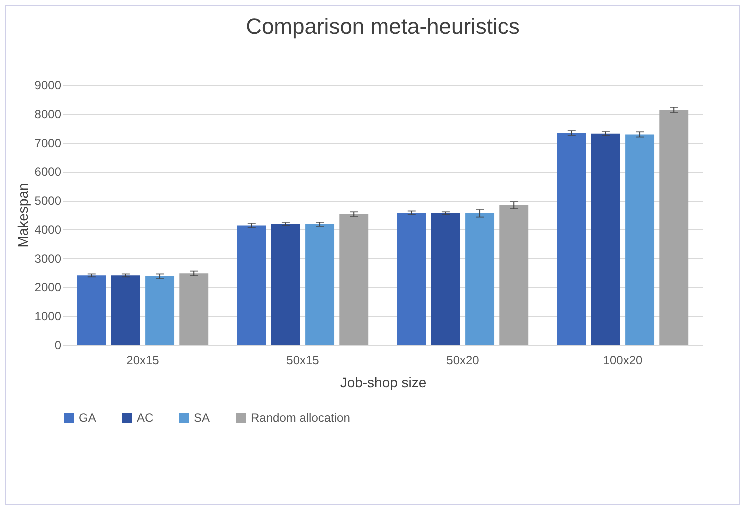  Describe the element at coordinates (48, 114) in the screenshot. I see `y-tick-label: 8000` at that location.